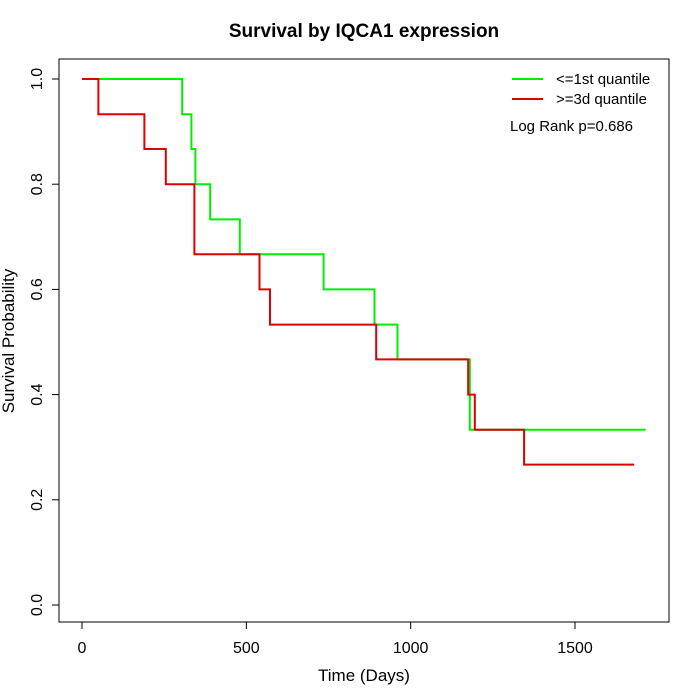 This screenshot has width=700, height=700. I want to click on x-tick-label: 500, so click(246, 648).